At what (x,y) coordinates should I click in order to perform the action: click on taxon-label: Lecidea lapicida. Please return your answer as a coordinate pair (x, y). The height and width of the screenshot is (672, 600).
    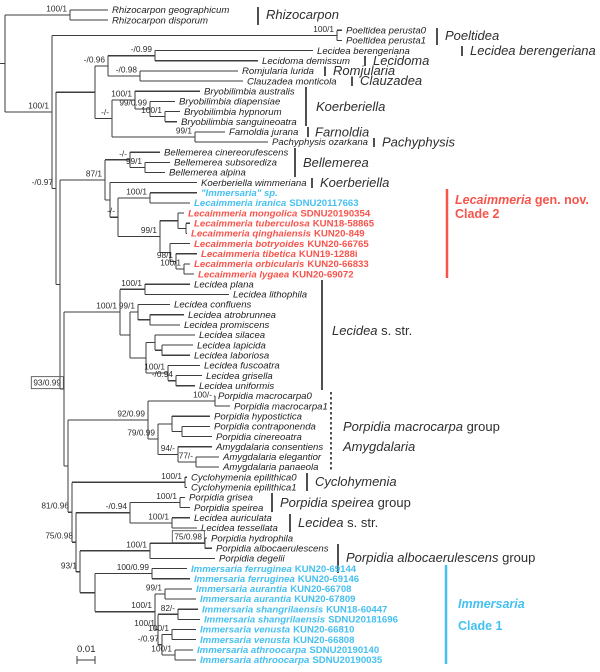
    Looking at the image, I should click on (231, 345).